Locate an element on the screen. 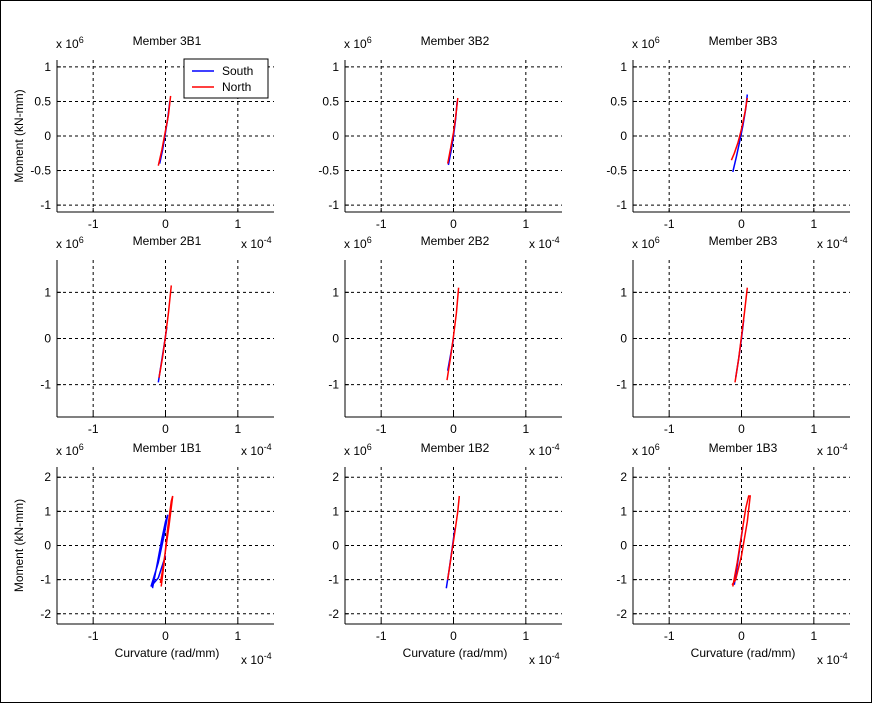 This screenshot has height=707, width=872. subplot-member-3b2: -1 0 1 -1 -0.5 0 0.5 1 Member 3B2 x 106 is located at coordinates (440, 132).